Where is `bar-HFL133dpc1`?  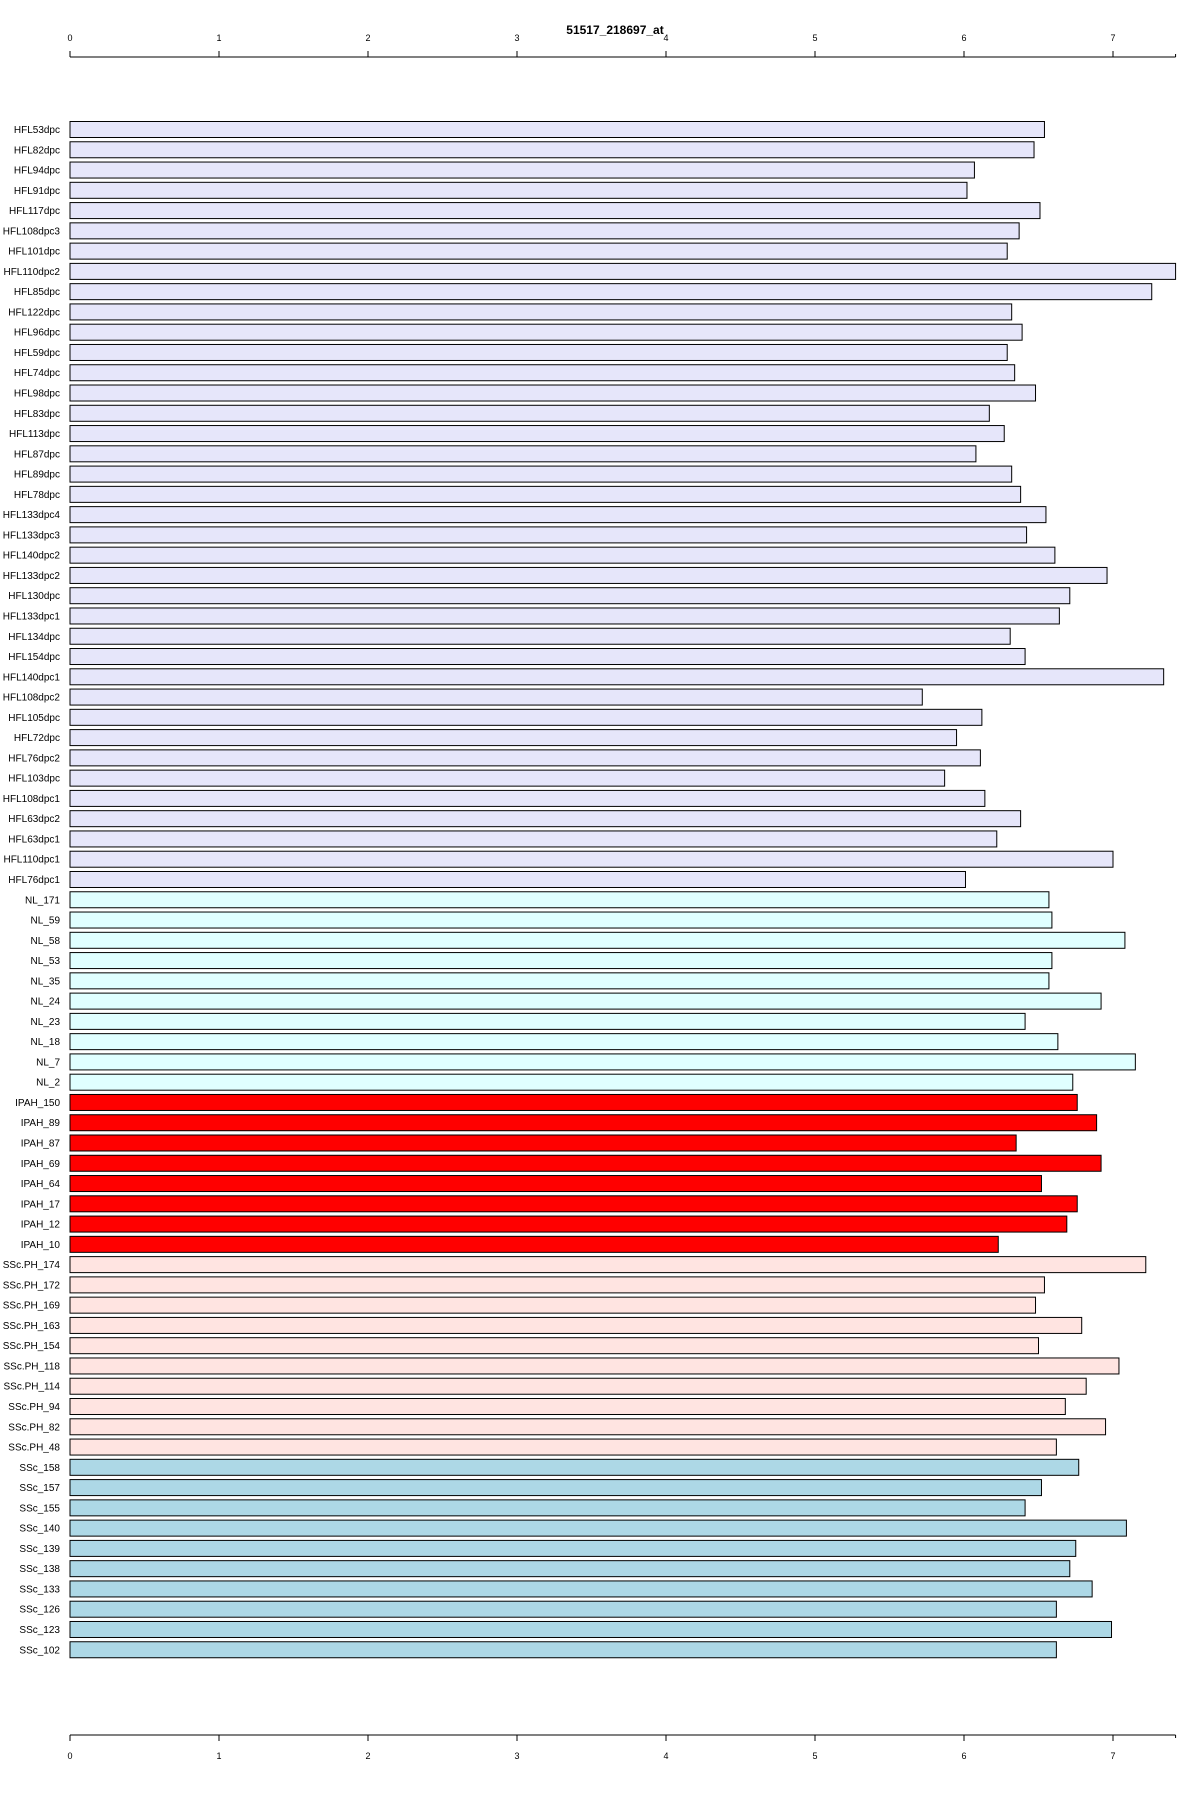 bar-HFL133dpc1 is located at coordinates (564, 616).